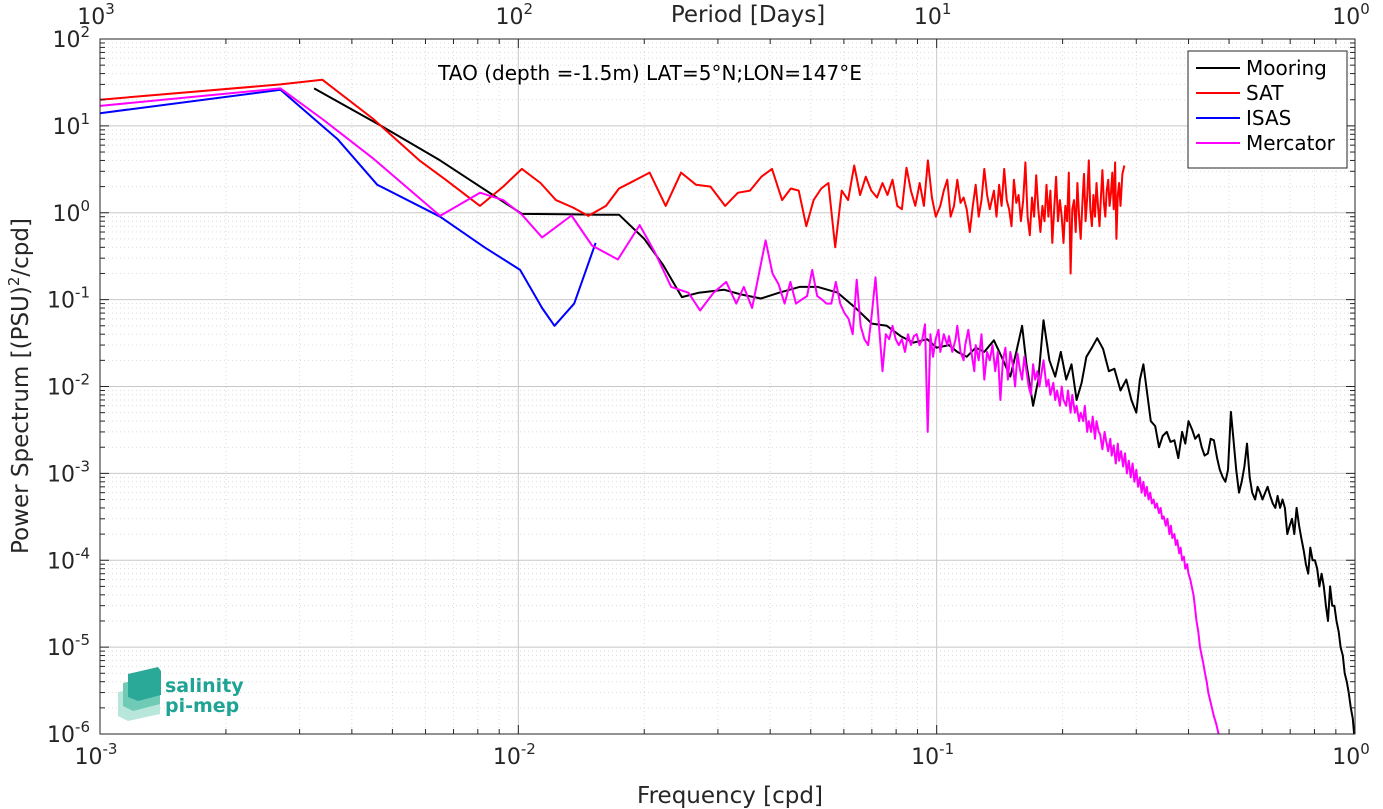 The height and width of the screenshot is (809, 1383). Describe the element at coordinates (649, 73) in the screenshot. I see `annotation-text: TAO (depth =-1.5m) LAT=5°N;LON=147°E` at that location.